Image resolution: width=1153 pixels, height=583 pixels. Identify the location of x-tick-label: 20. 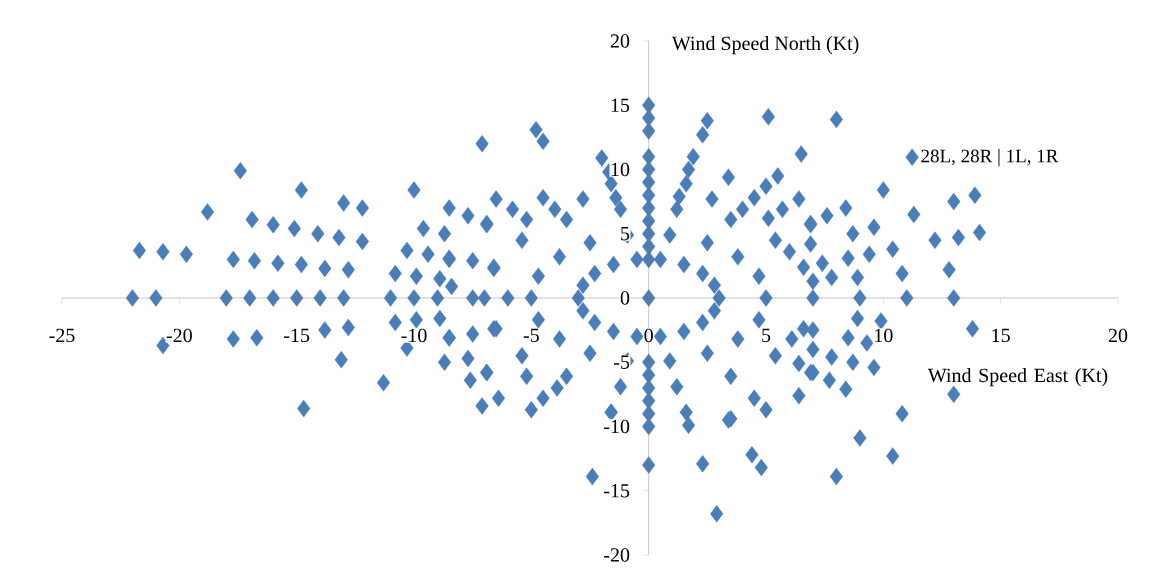
(1118, 335).